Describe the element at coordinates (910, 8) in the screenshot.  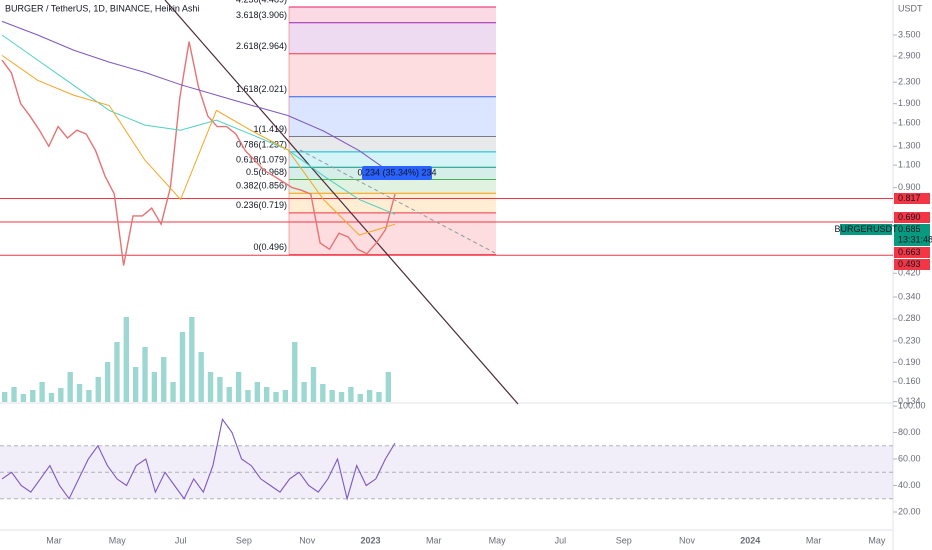
I see `y-axis-label: USDT` at that location.